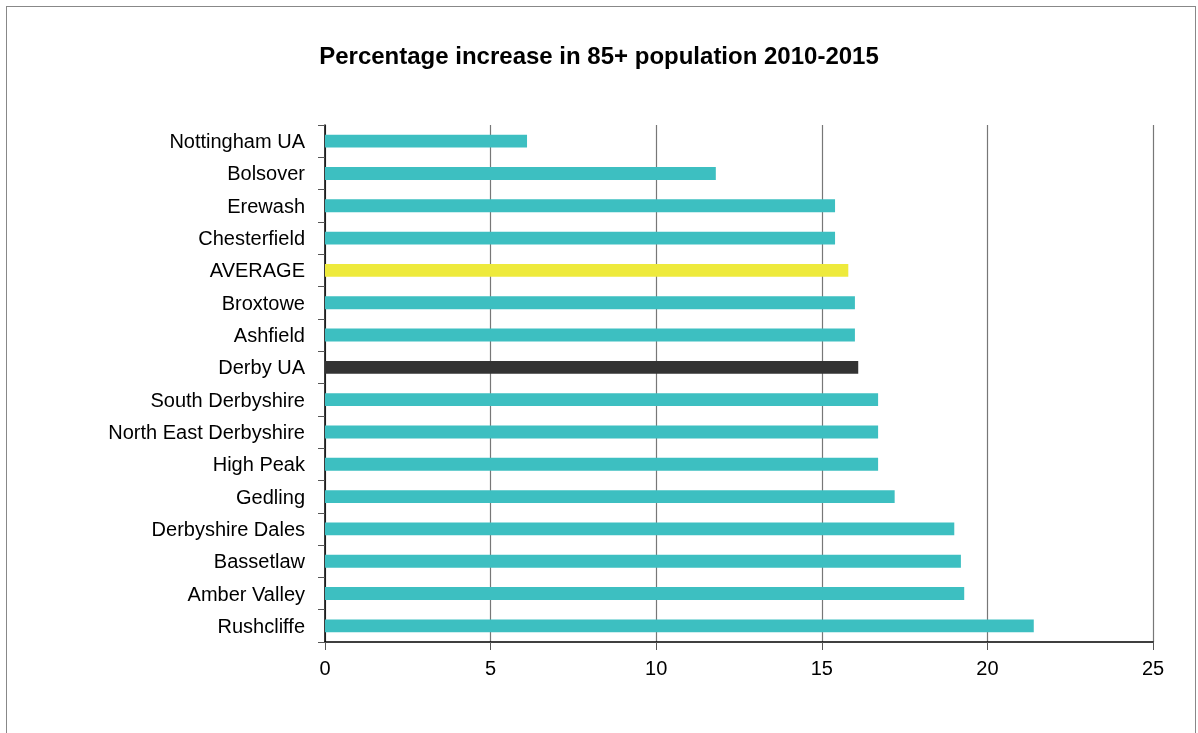 This screenshot has height=733, width=1198. What do you see at coordinates (266, 205) in the screenshot?
I see `y-tick-label: Erewash` at bounding box center [266, 205].